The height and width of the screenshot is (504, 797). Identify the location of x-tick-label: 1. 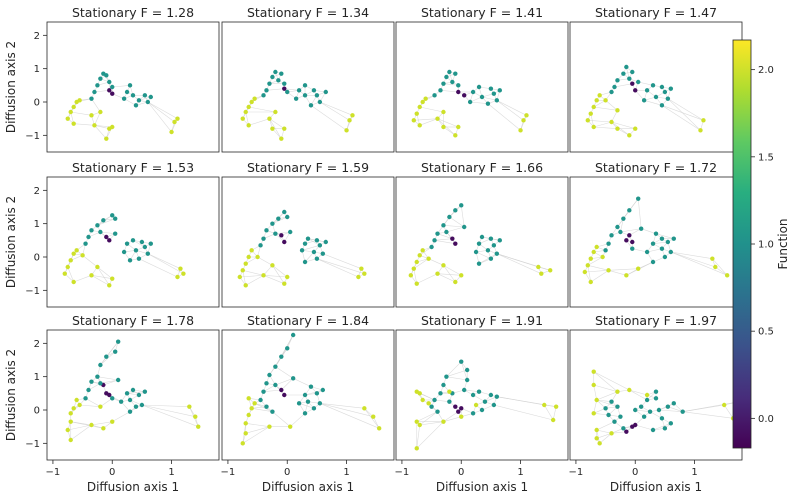
(694, 472).